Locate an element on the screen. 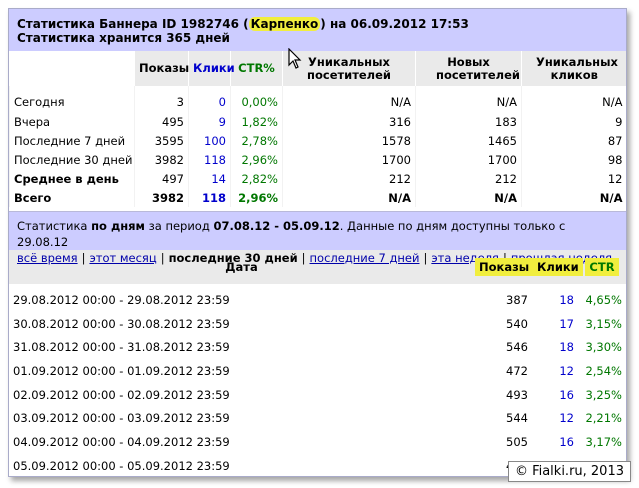  summary-row: Вчера 495 9 1,82% 316 183 9 is located at coordinates (317, 121).